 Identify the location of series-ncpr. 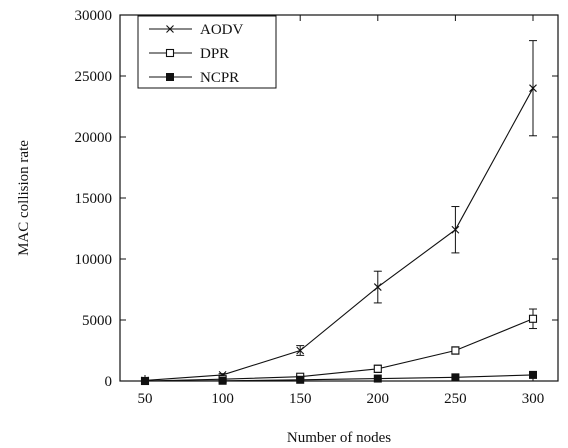
(339, 377).